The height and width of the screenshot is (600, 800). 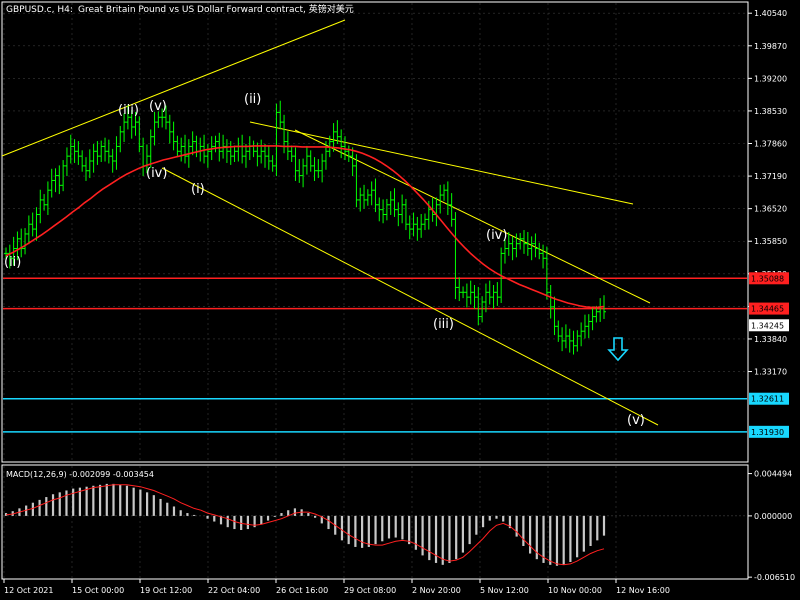 I want to click on macd-histogram, so click(x=305, y=524).